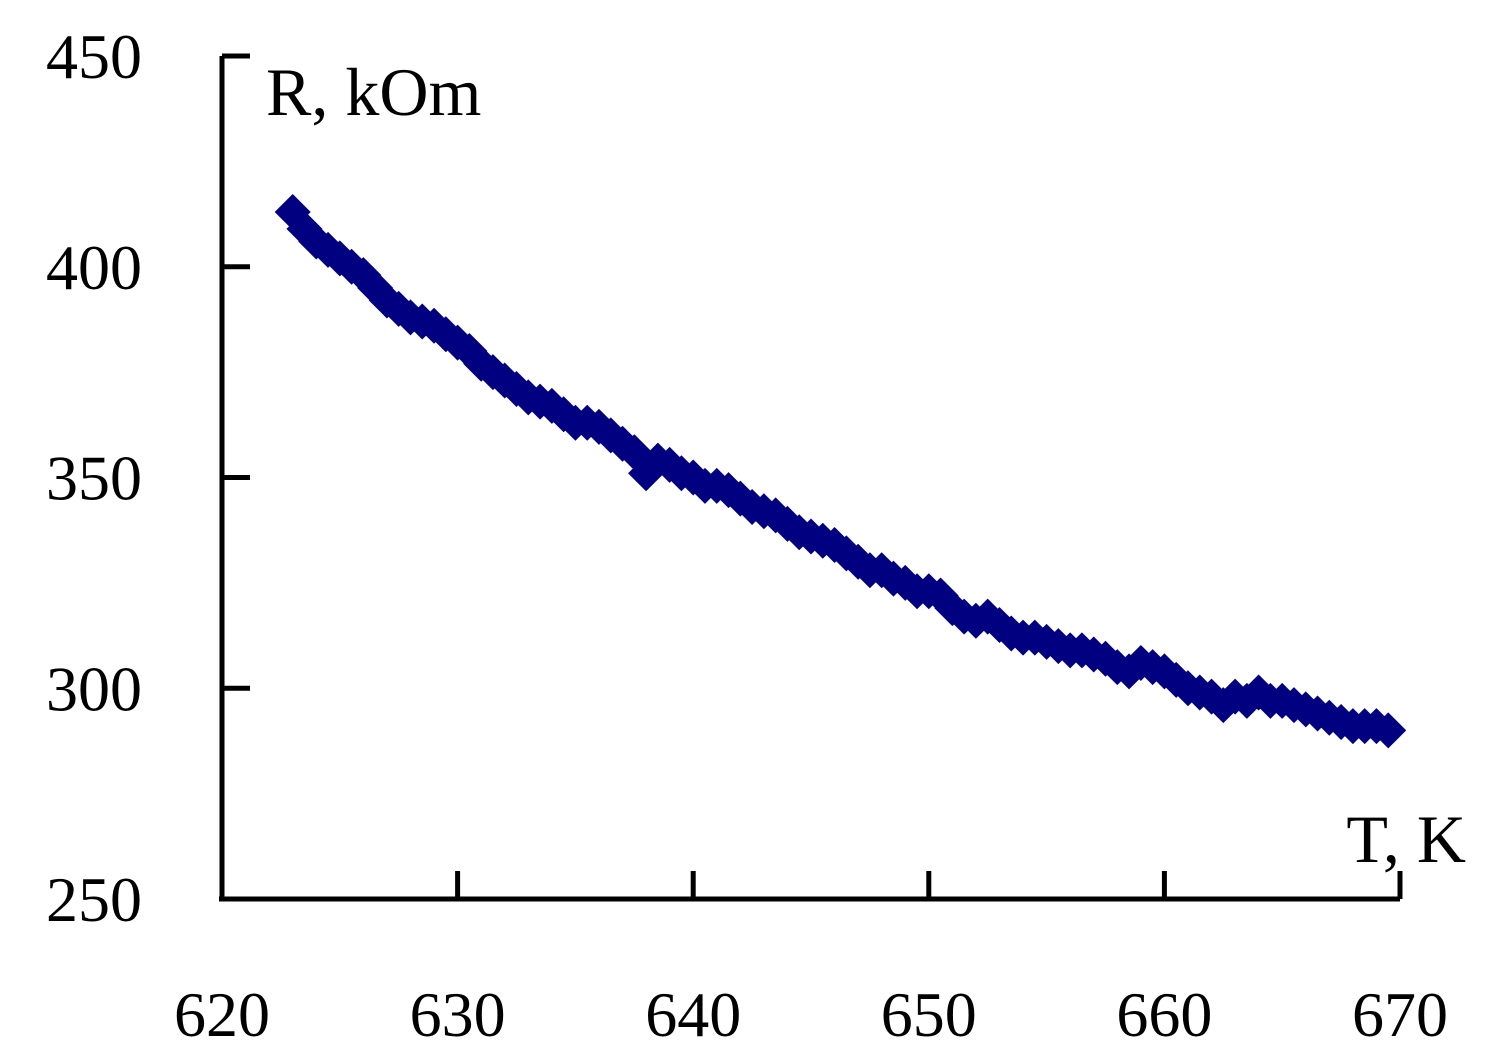  I want to click on y-axis-ticks: 250 300 350 400 450, so click(148, 478).